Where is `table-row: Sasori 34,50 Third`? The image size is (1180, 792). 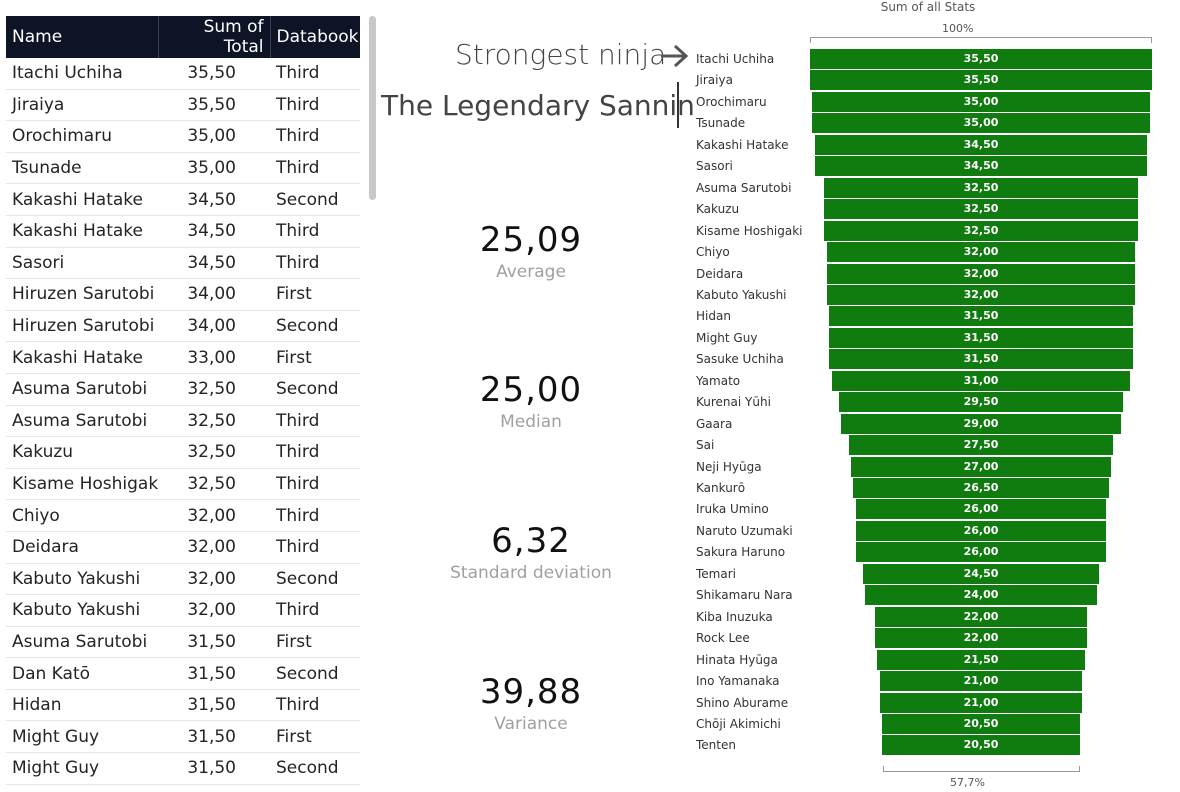 table-row: Sasori 34,50 Third is located at coordinates (183, 263).